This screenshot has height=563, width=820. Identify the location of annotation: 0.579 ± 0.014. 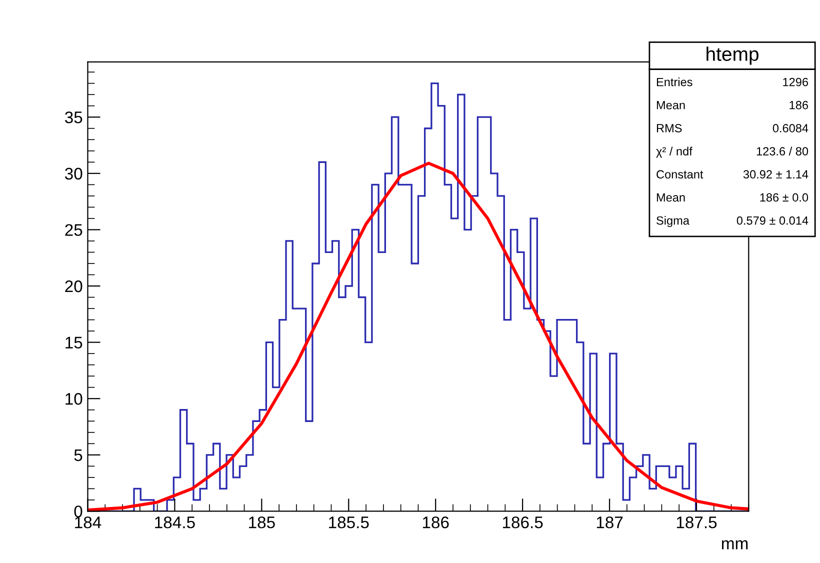
(772, 220).